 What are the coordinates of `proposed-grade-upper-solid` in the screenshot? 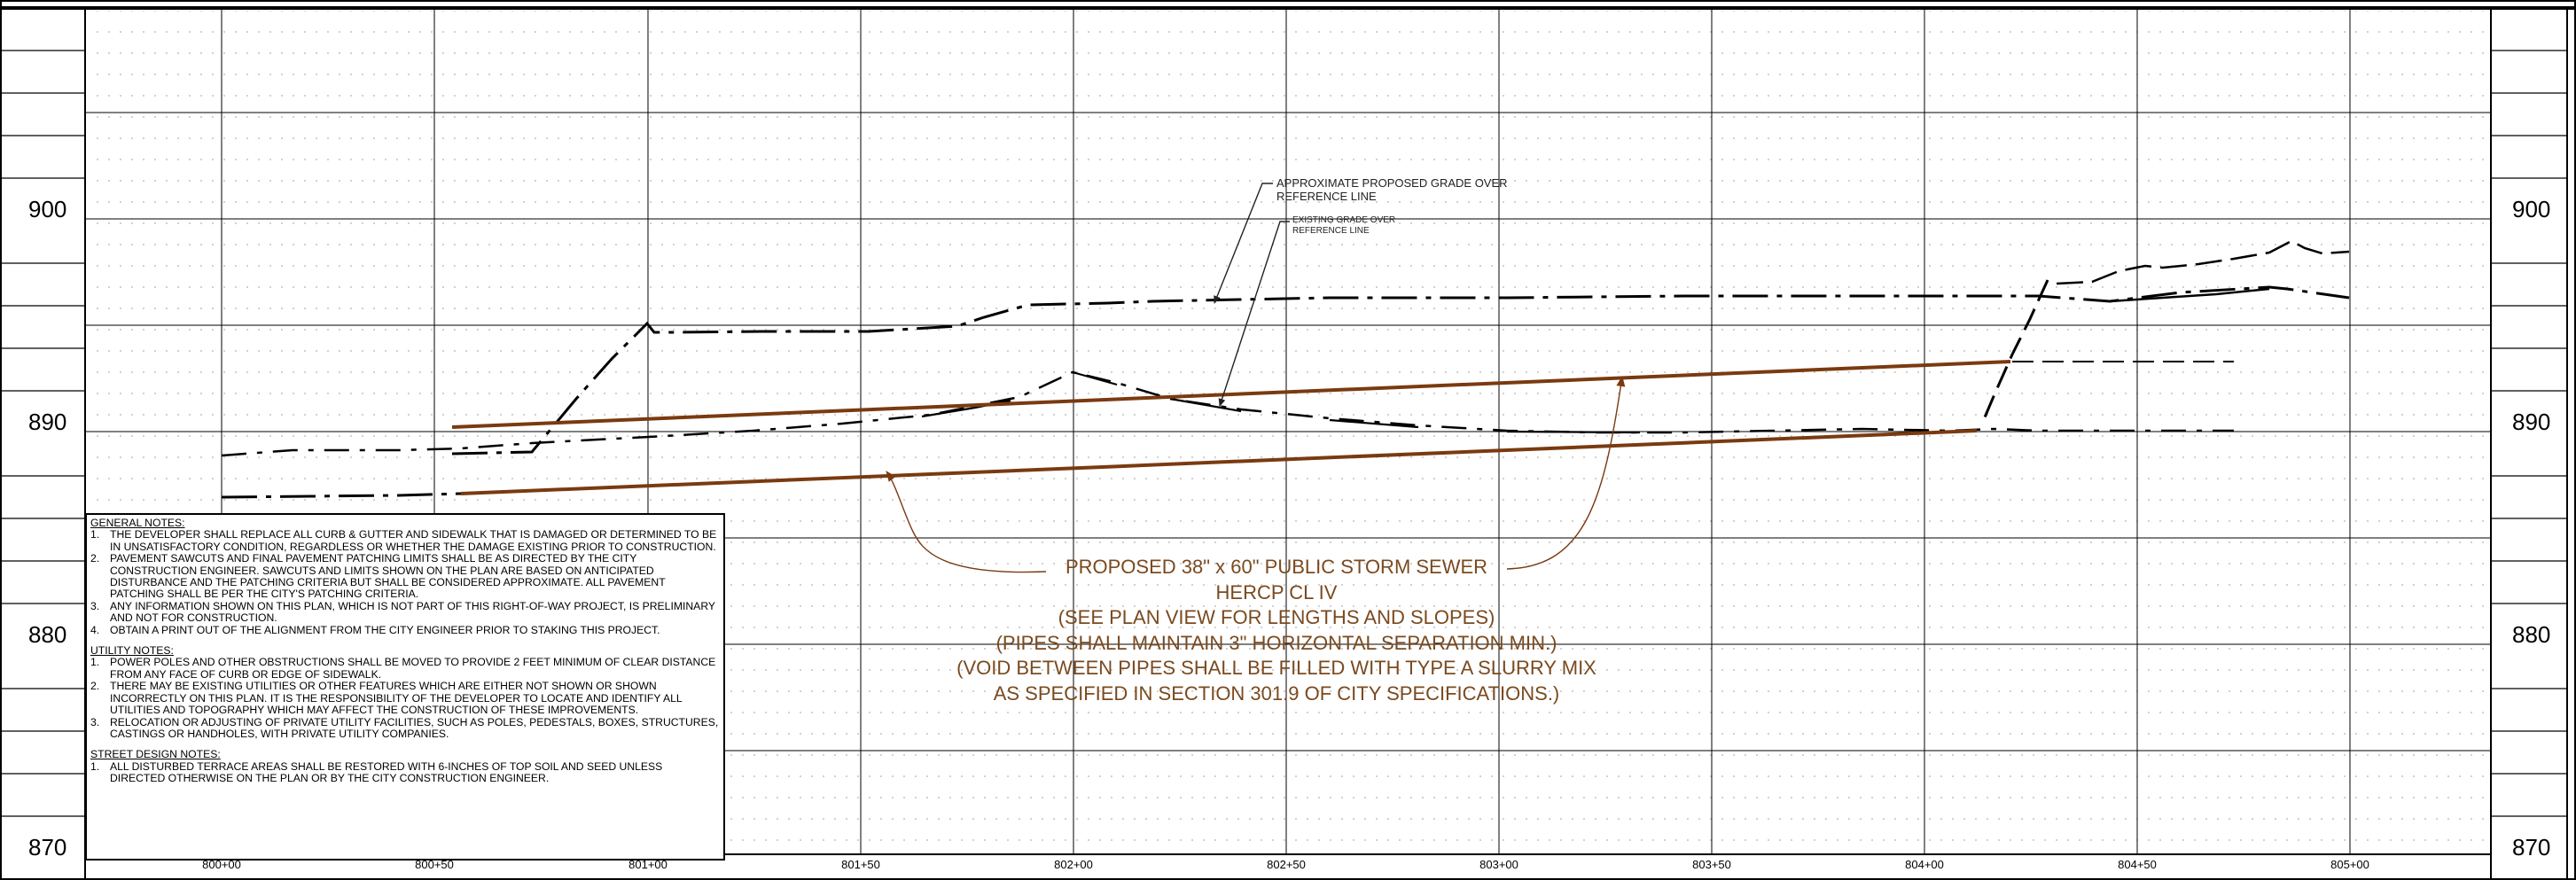 It's located at (2189, 295).